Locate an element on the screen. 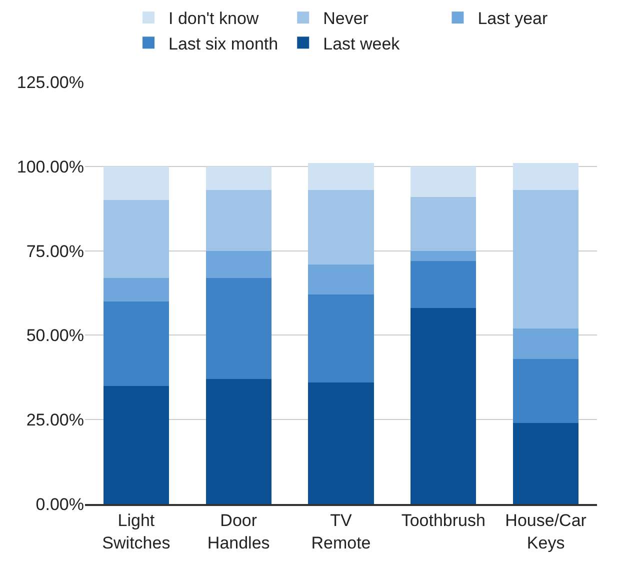 The height and width of the screenshot is (569, 617). y-tick-label: 25.00% is located at coordinates (55, 420).